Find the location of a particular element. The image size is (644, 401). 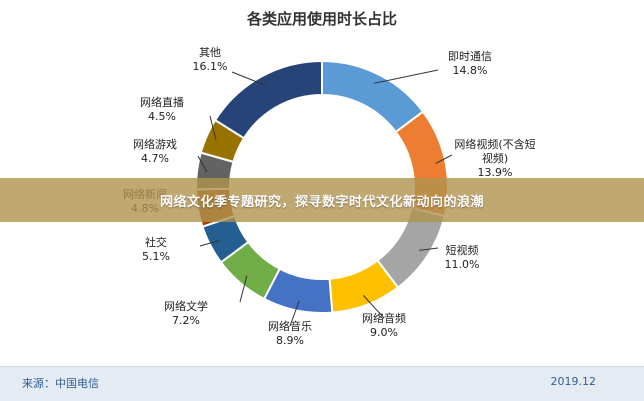

slice-label-2: 短视频 is located at coordinates (462, 250).